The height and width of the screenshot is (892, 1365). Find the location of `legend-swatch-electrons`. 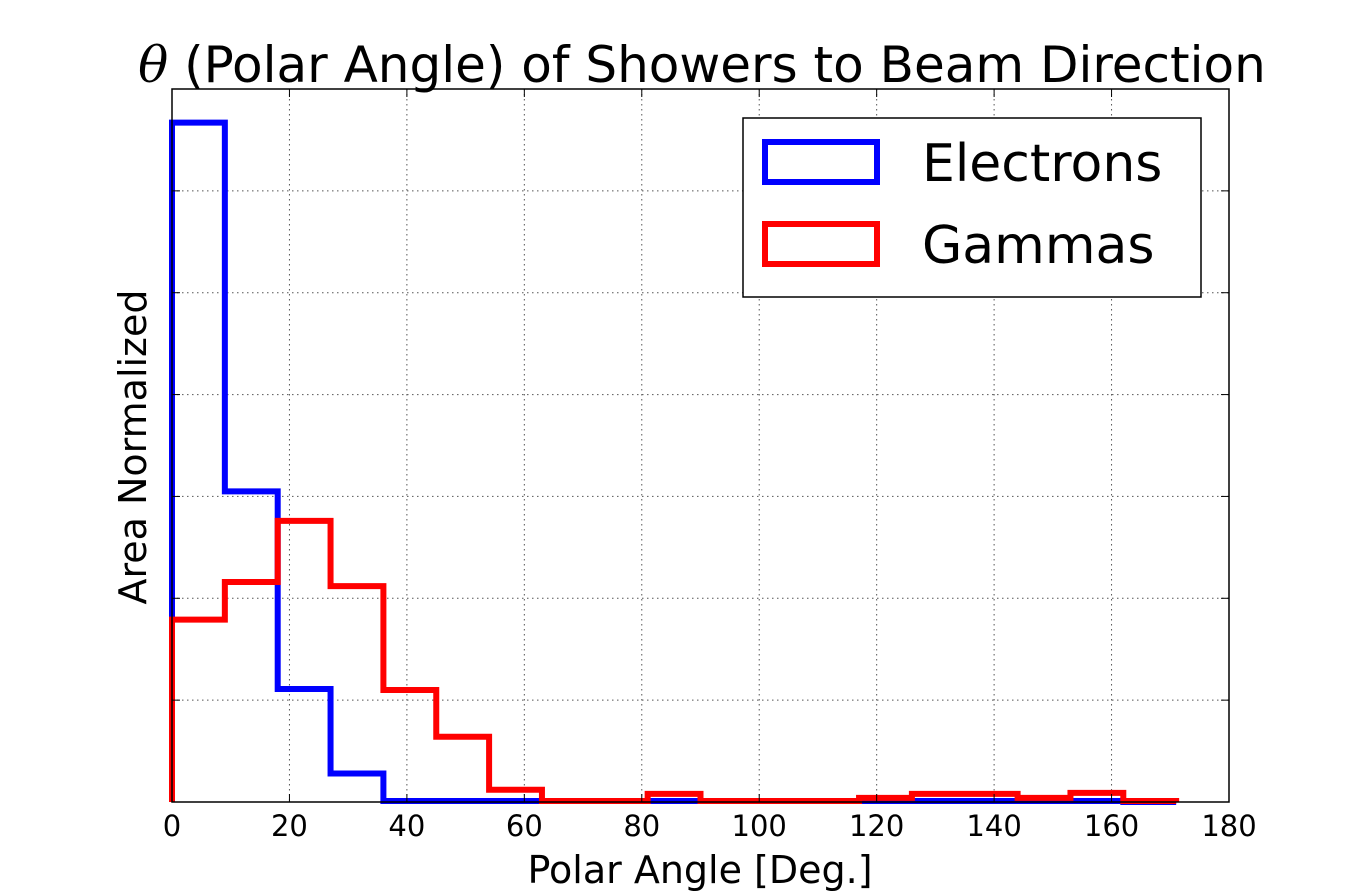

legend-swatch-electrons is located at coordinates (821, 162).